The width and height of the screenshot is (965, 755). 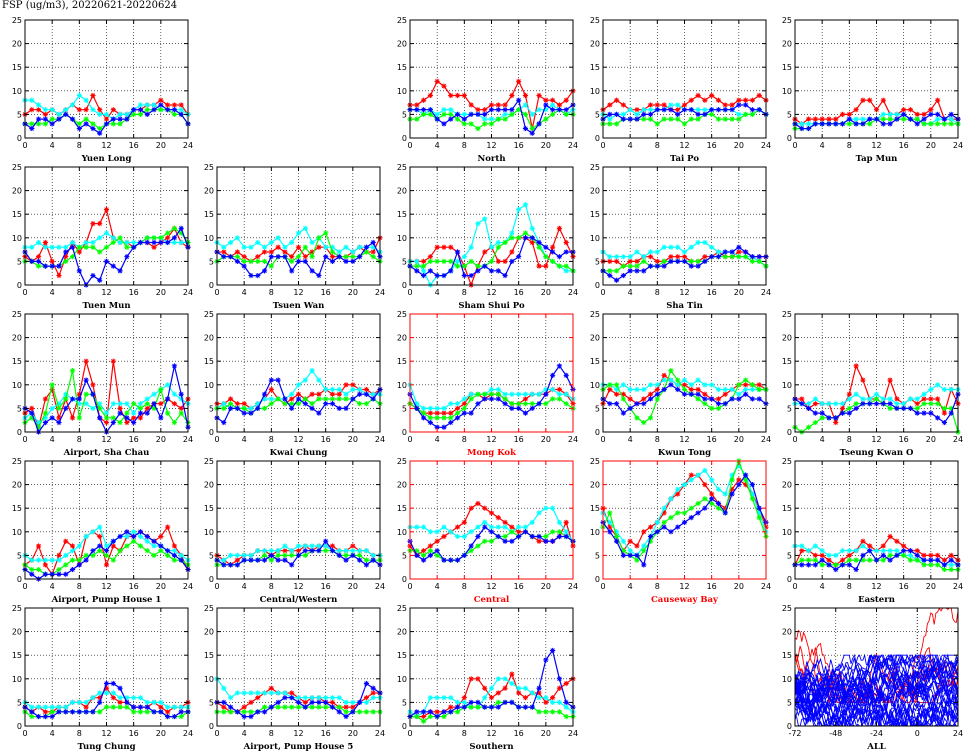 What do you see at coordinates (597, 285) in the screenshot?
I see `tick-label-y: 0` at bounding box center [597, 285].